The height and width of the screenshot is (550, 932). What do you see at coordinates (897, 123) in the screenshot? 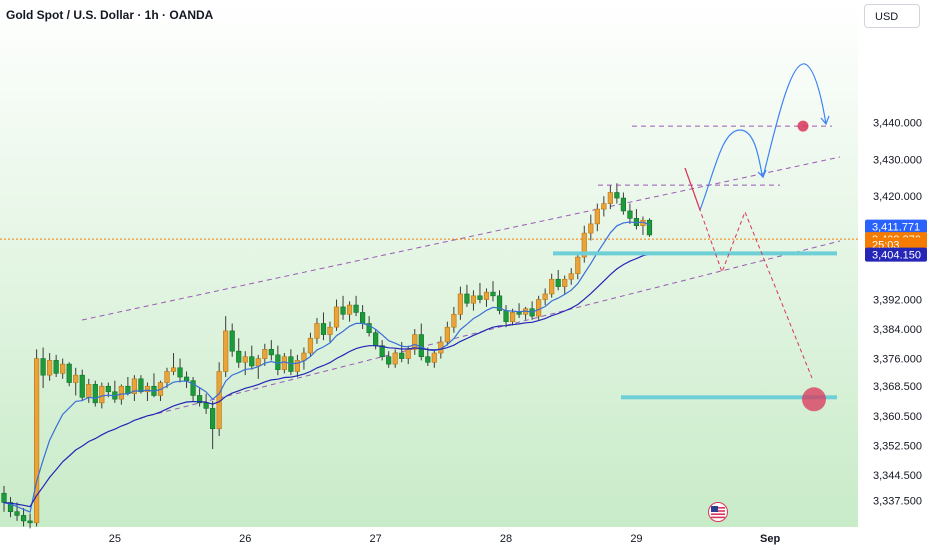
I see `y-tick-label: 3,440.000` at bounding box center [897, 123].